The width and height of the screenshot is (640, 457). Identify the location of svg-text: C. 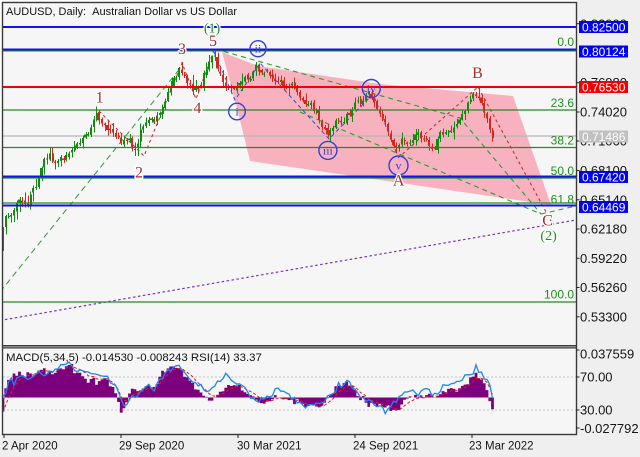
(547, 221).